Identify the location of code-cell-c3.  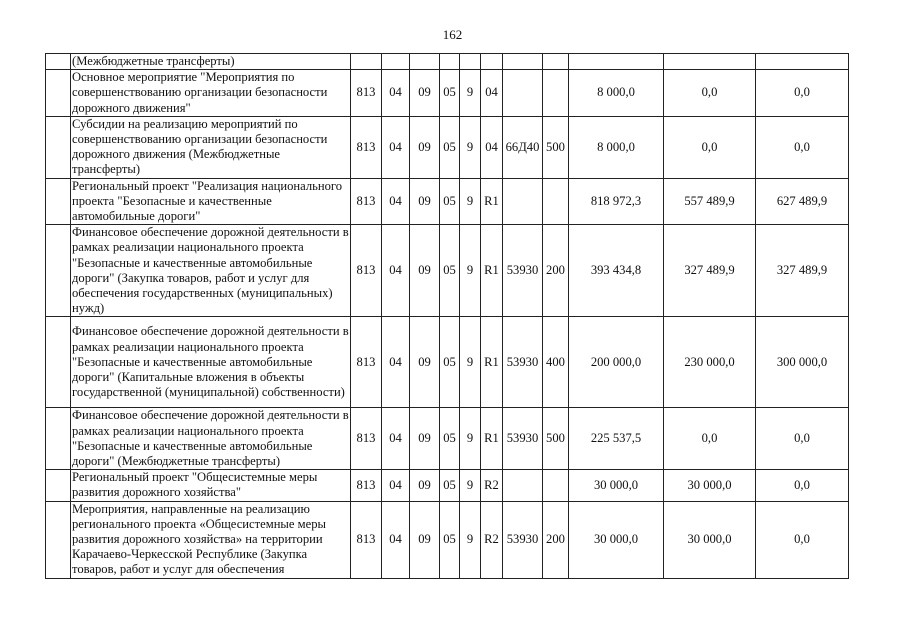
(424, 61).